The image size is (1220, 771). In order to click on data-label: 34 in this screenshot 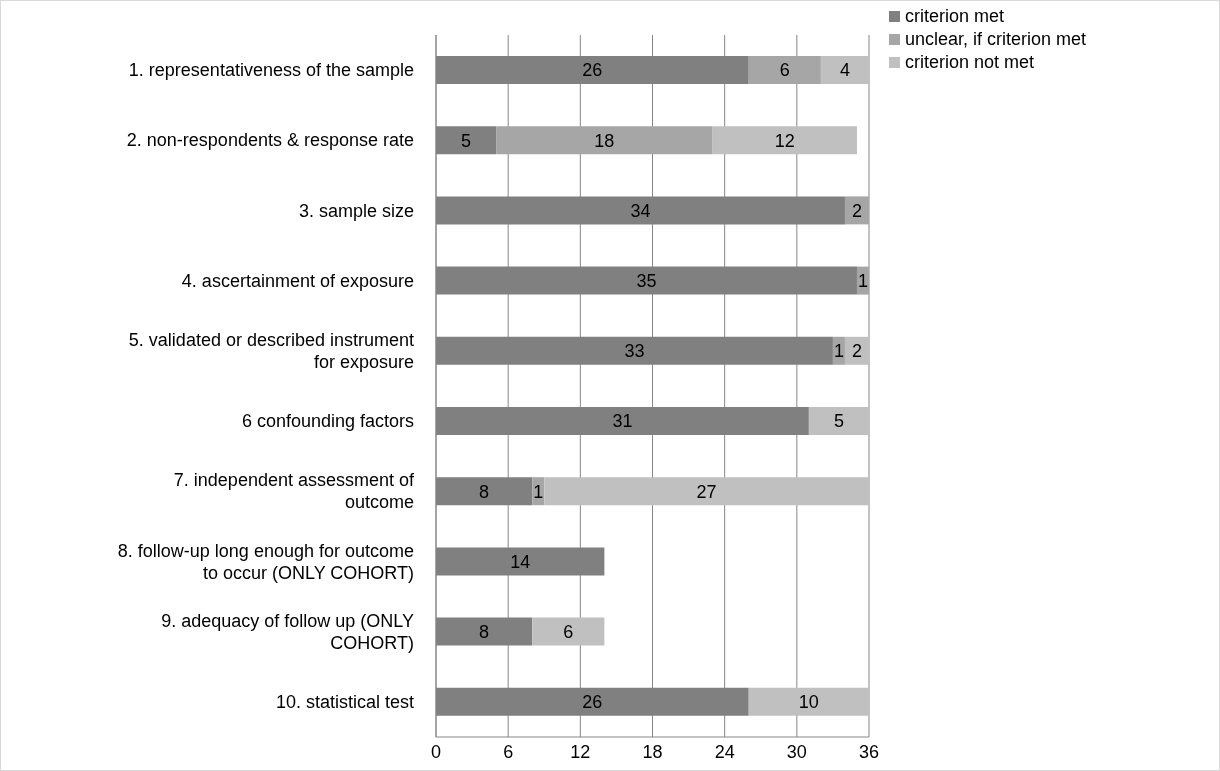, I will do `click(640, 210)`.